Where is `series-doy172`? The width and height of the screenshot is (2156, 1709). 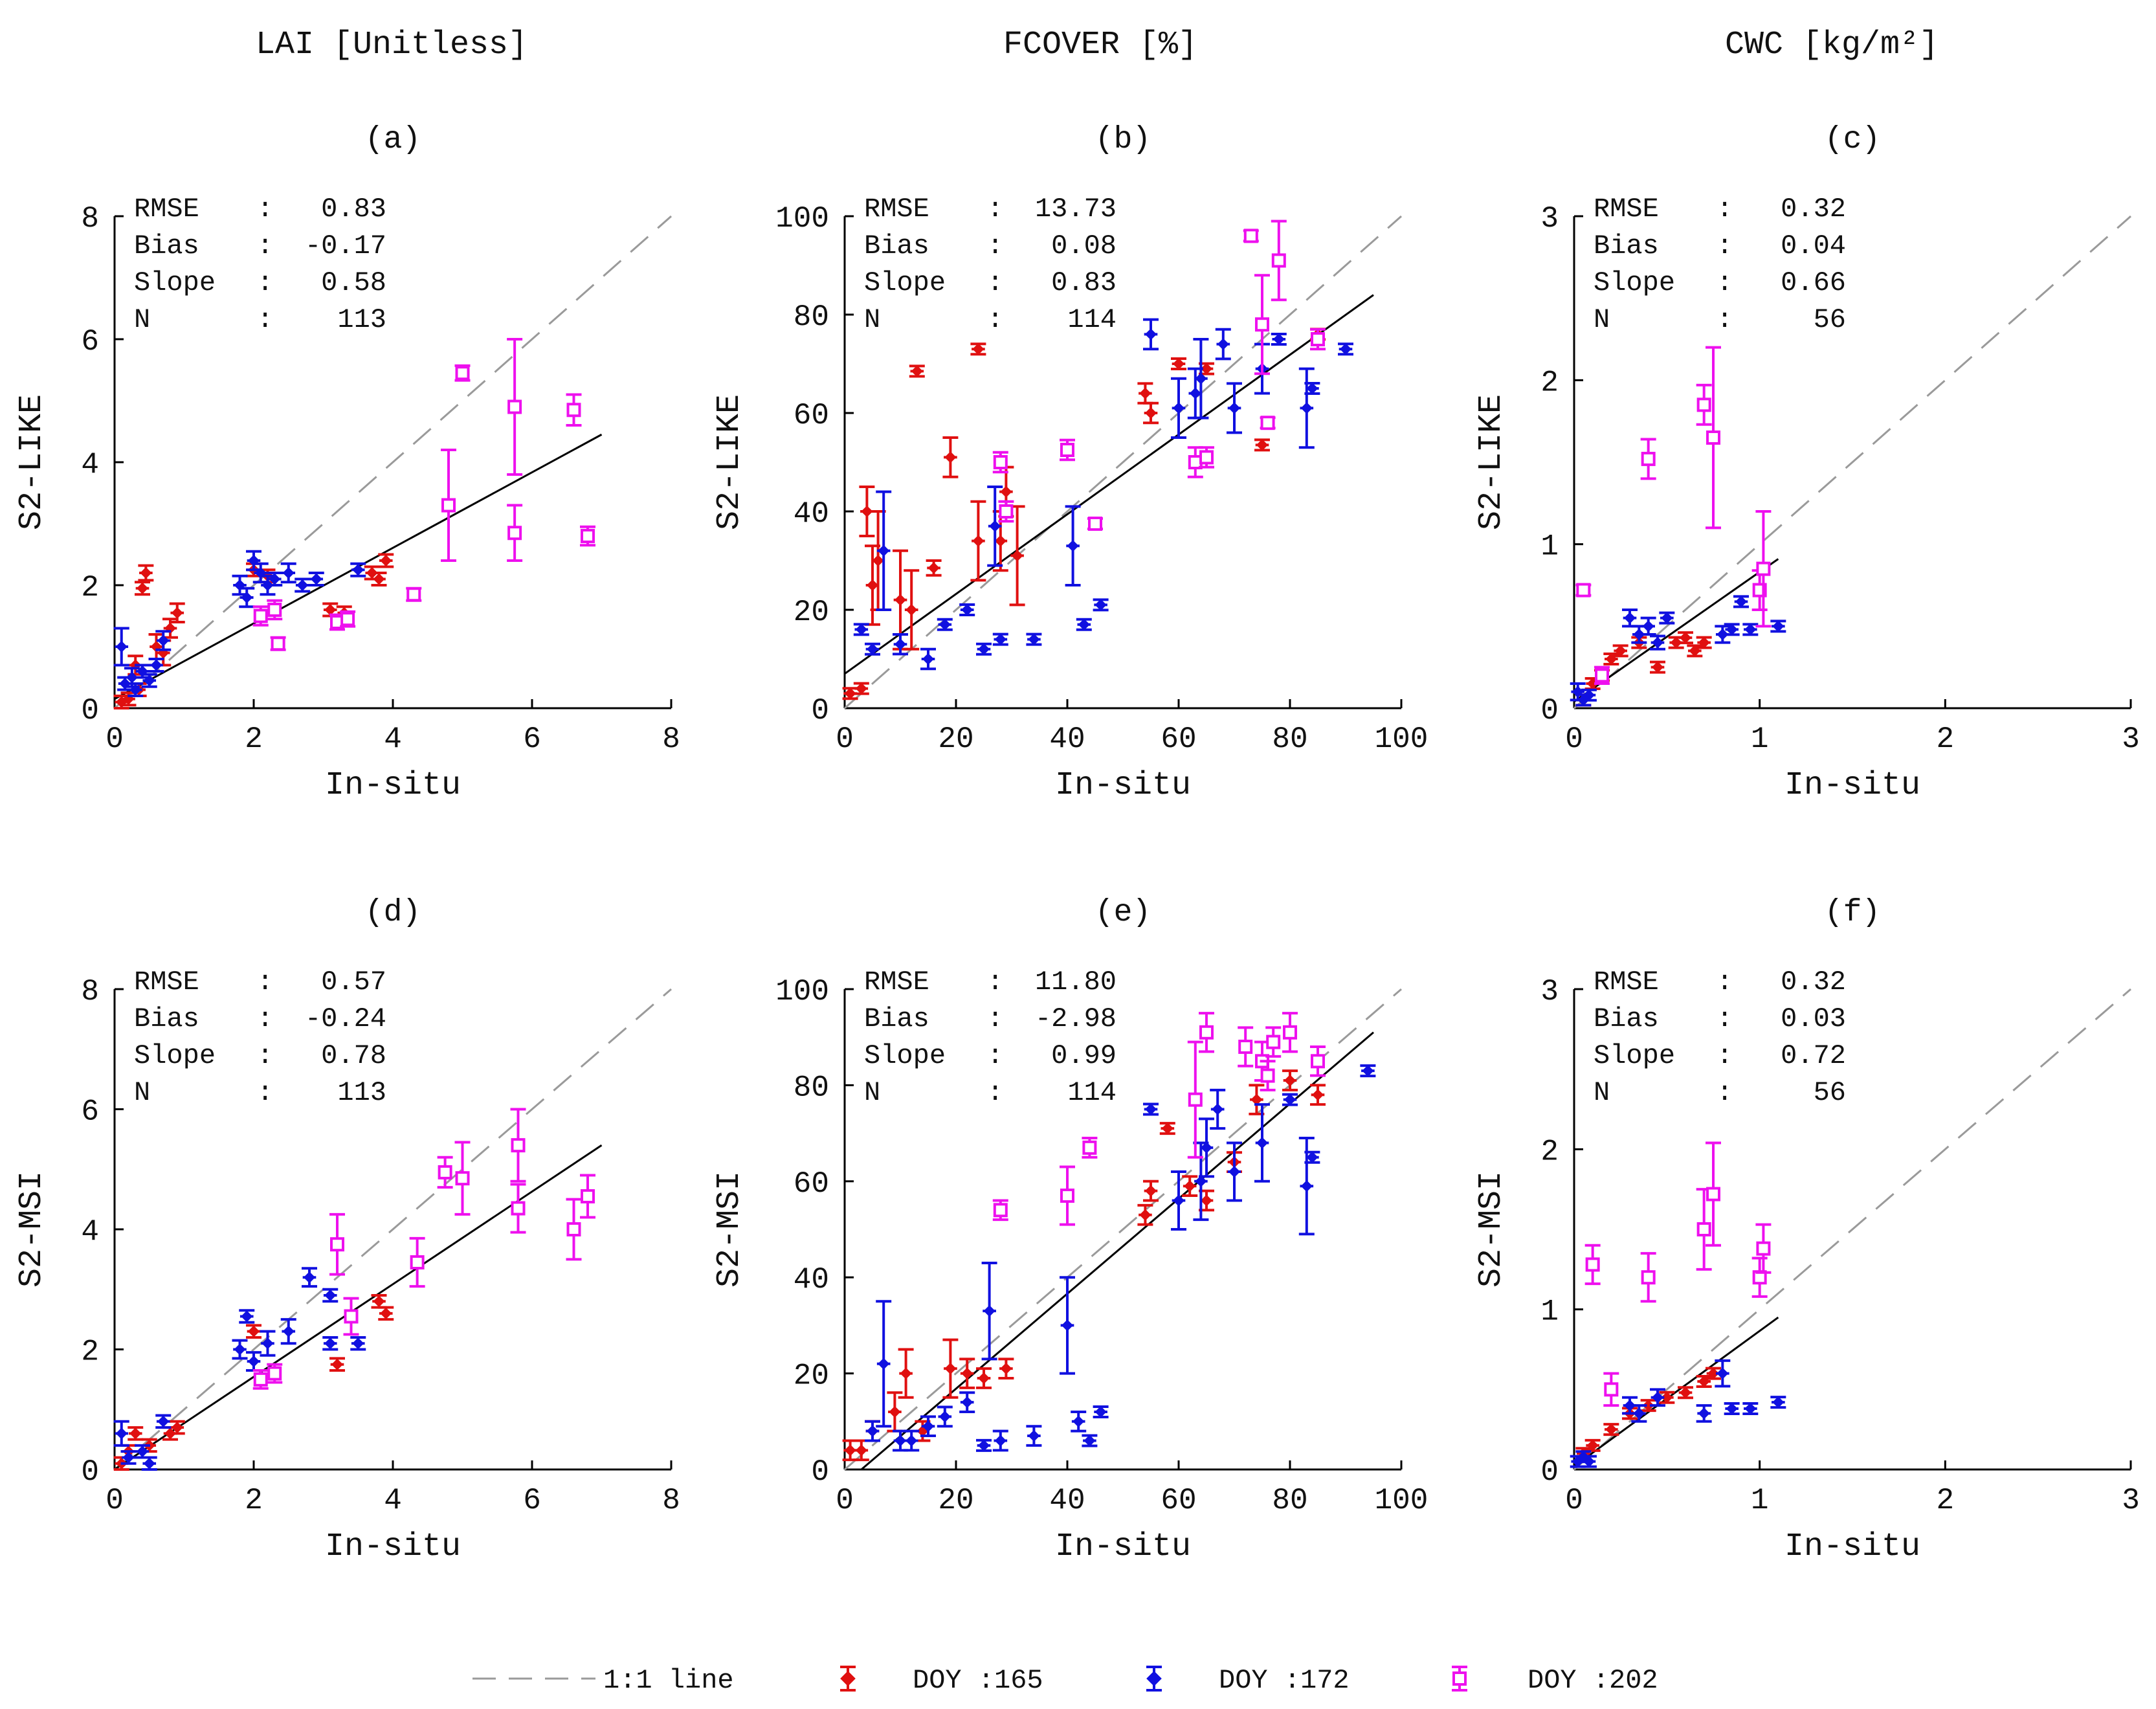 series-doy172 is located at coordinates (1120, 1258).